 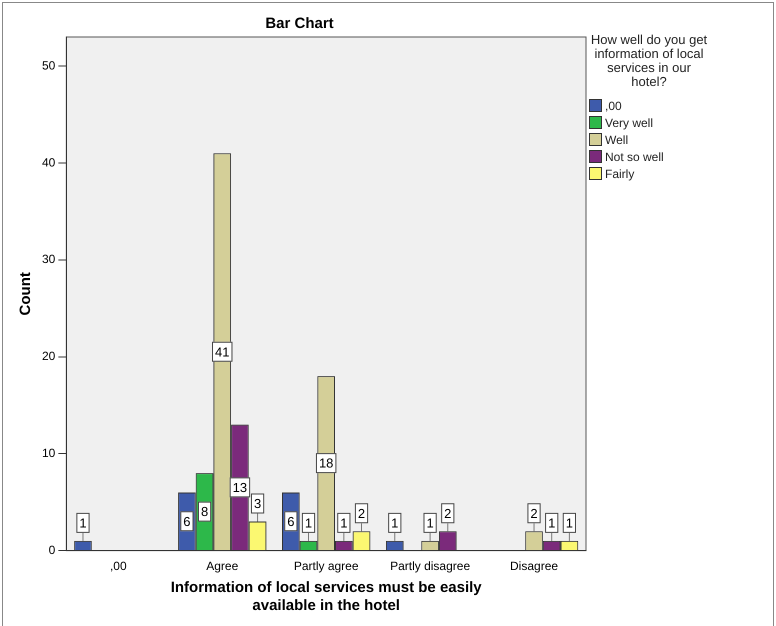 What do you see at coordinates (49, 259) in the screenshot?
I see `y-tick-label: 30` at bounding box center [49, 259].